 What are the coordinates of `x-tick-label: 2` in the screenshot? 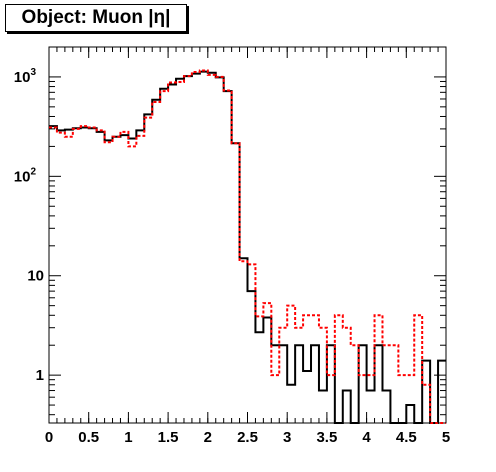 It's located at (208, 437).